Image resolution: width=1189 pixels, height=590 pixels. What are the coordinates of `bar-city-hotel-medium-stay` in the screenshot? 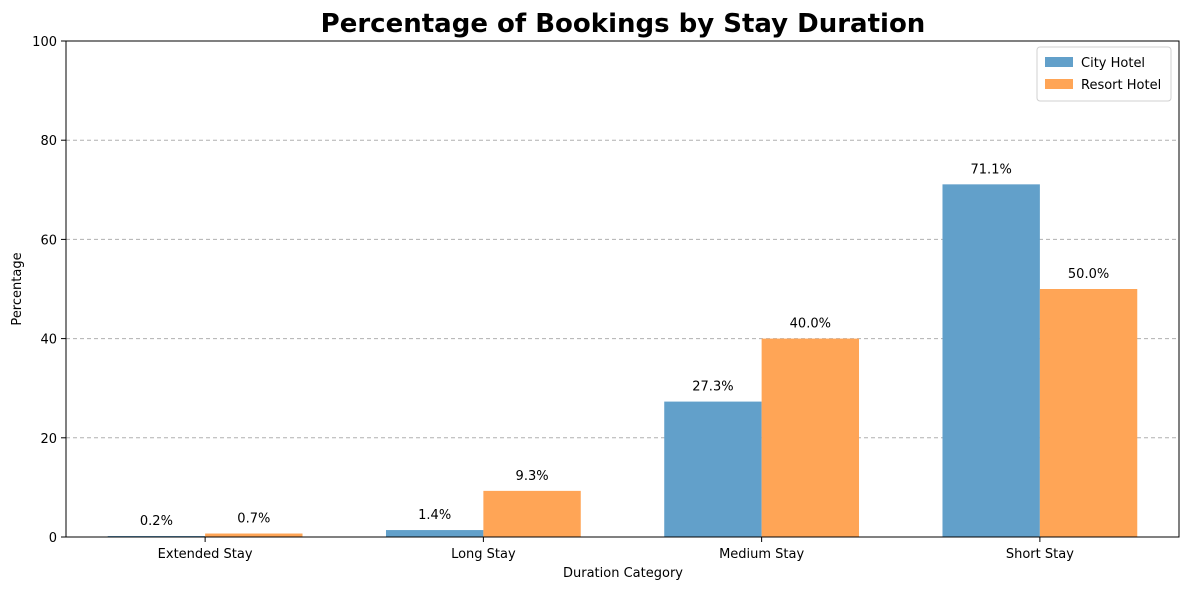 It's located at (713, 469).